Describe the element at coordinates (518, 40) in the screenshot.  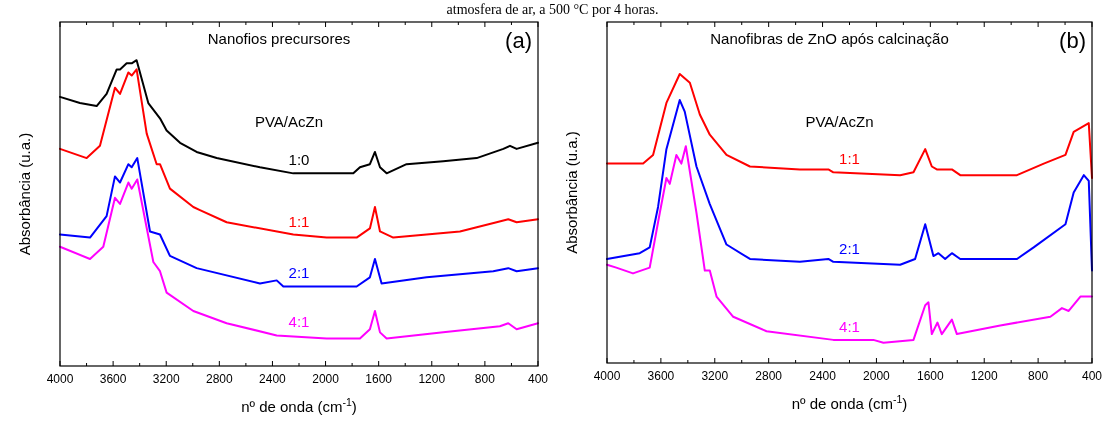
I see `text: (a)` at that location.